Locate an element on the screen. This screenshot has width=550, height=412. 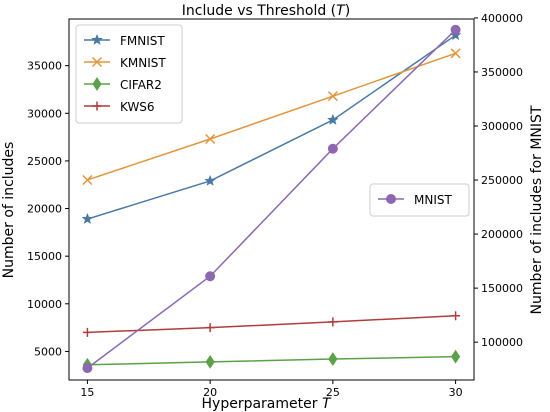
chart-title: Include vs Threshold (T) is located at coordinates (266, 11).